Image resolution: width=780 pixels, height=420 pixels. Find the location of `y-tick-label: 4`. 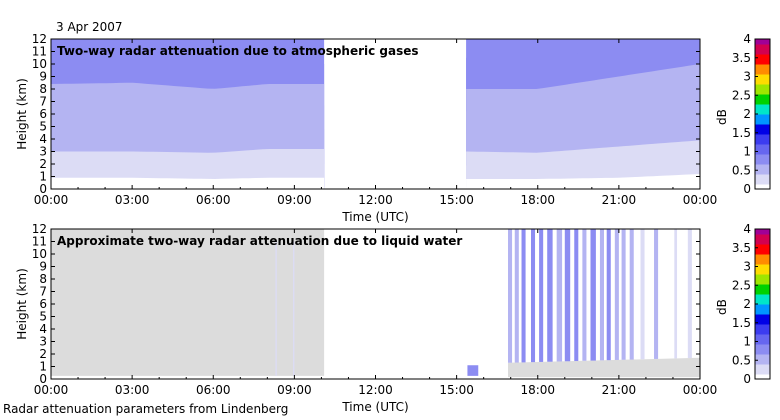

y-tick-label: 4 is located at coordinates (43, 139).